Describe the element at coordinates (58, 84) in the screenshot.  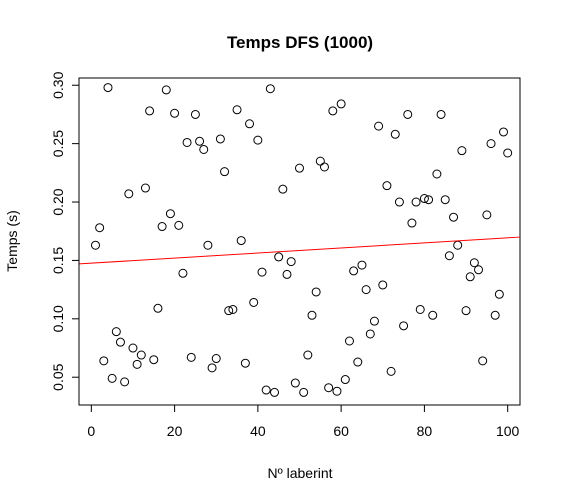
I see `y-tick-label: 0.30` at that location.